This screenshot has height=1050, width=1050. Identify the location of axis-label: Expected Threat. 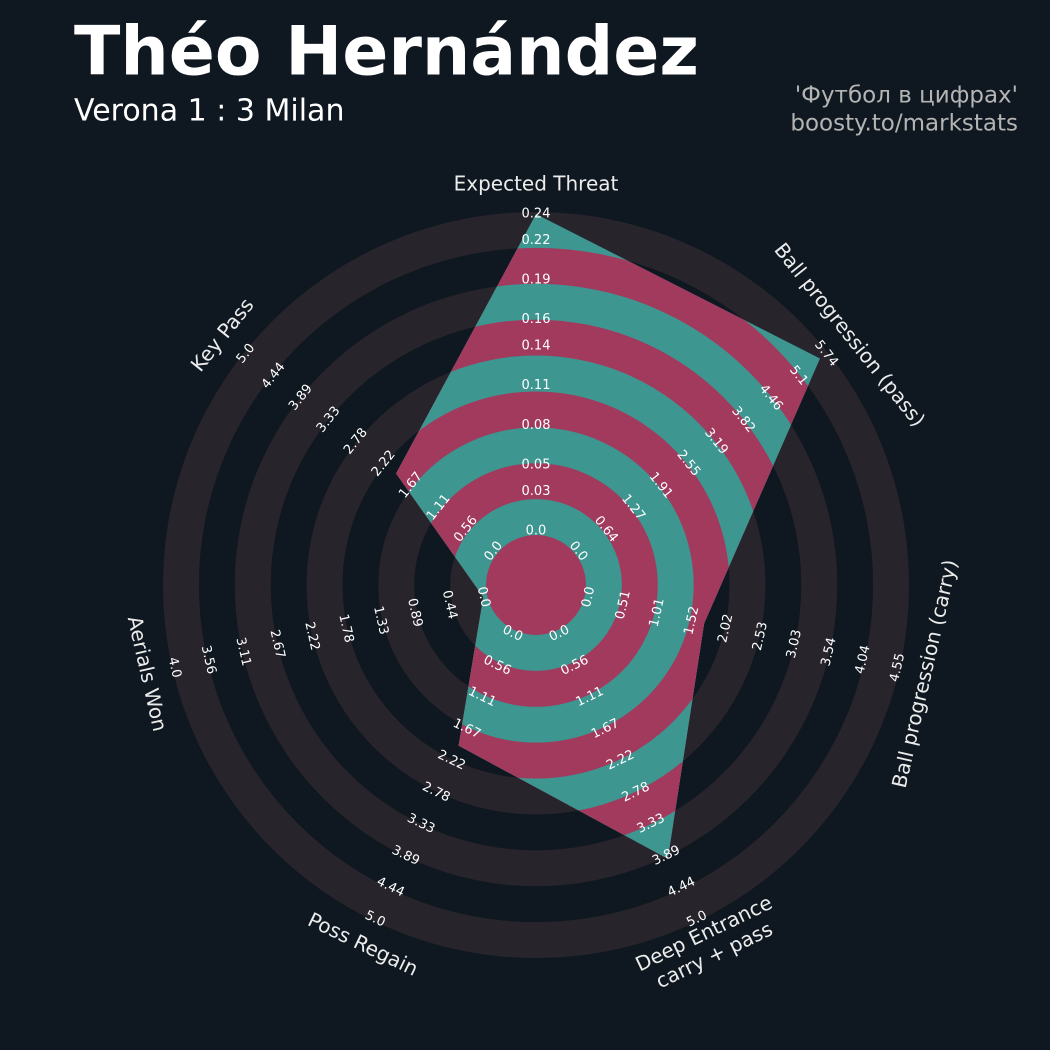
(536, 184).